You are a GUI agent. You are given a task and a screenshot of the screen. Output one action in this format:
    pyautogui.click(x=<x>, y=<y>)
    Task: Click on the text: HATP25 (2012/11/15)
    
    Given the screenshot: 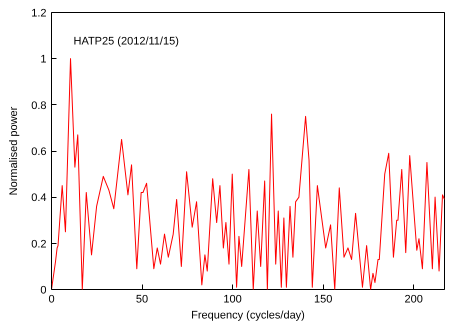 What is the action you would take?
    pyautogui.click(x=126, y=42)
    